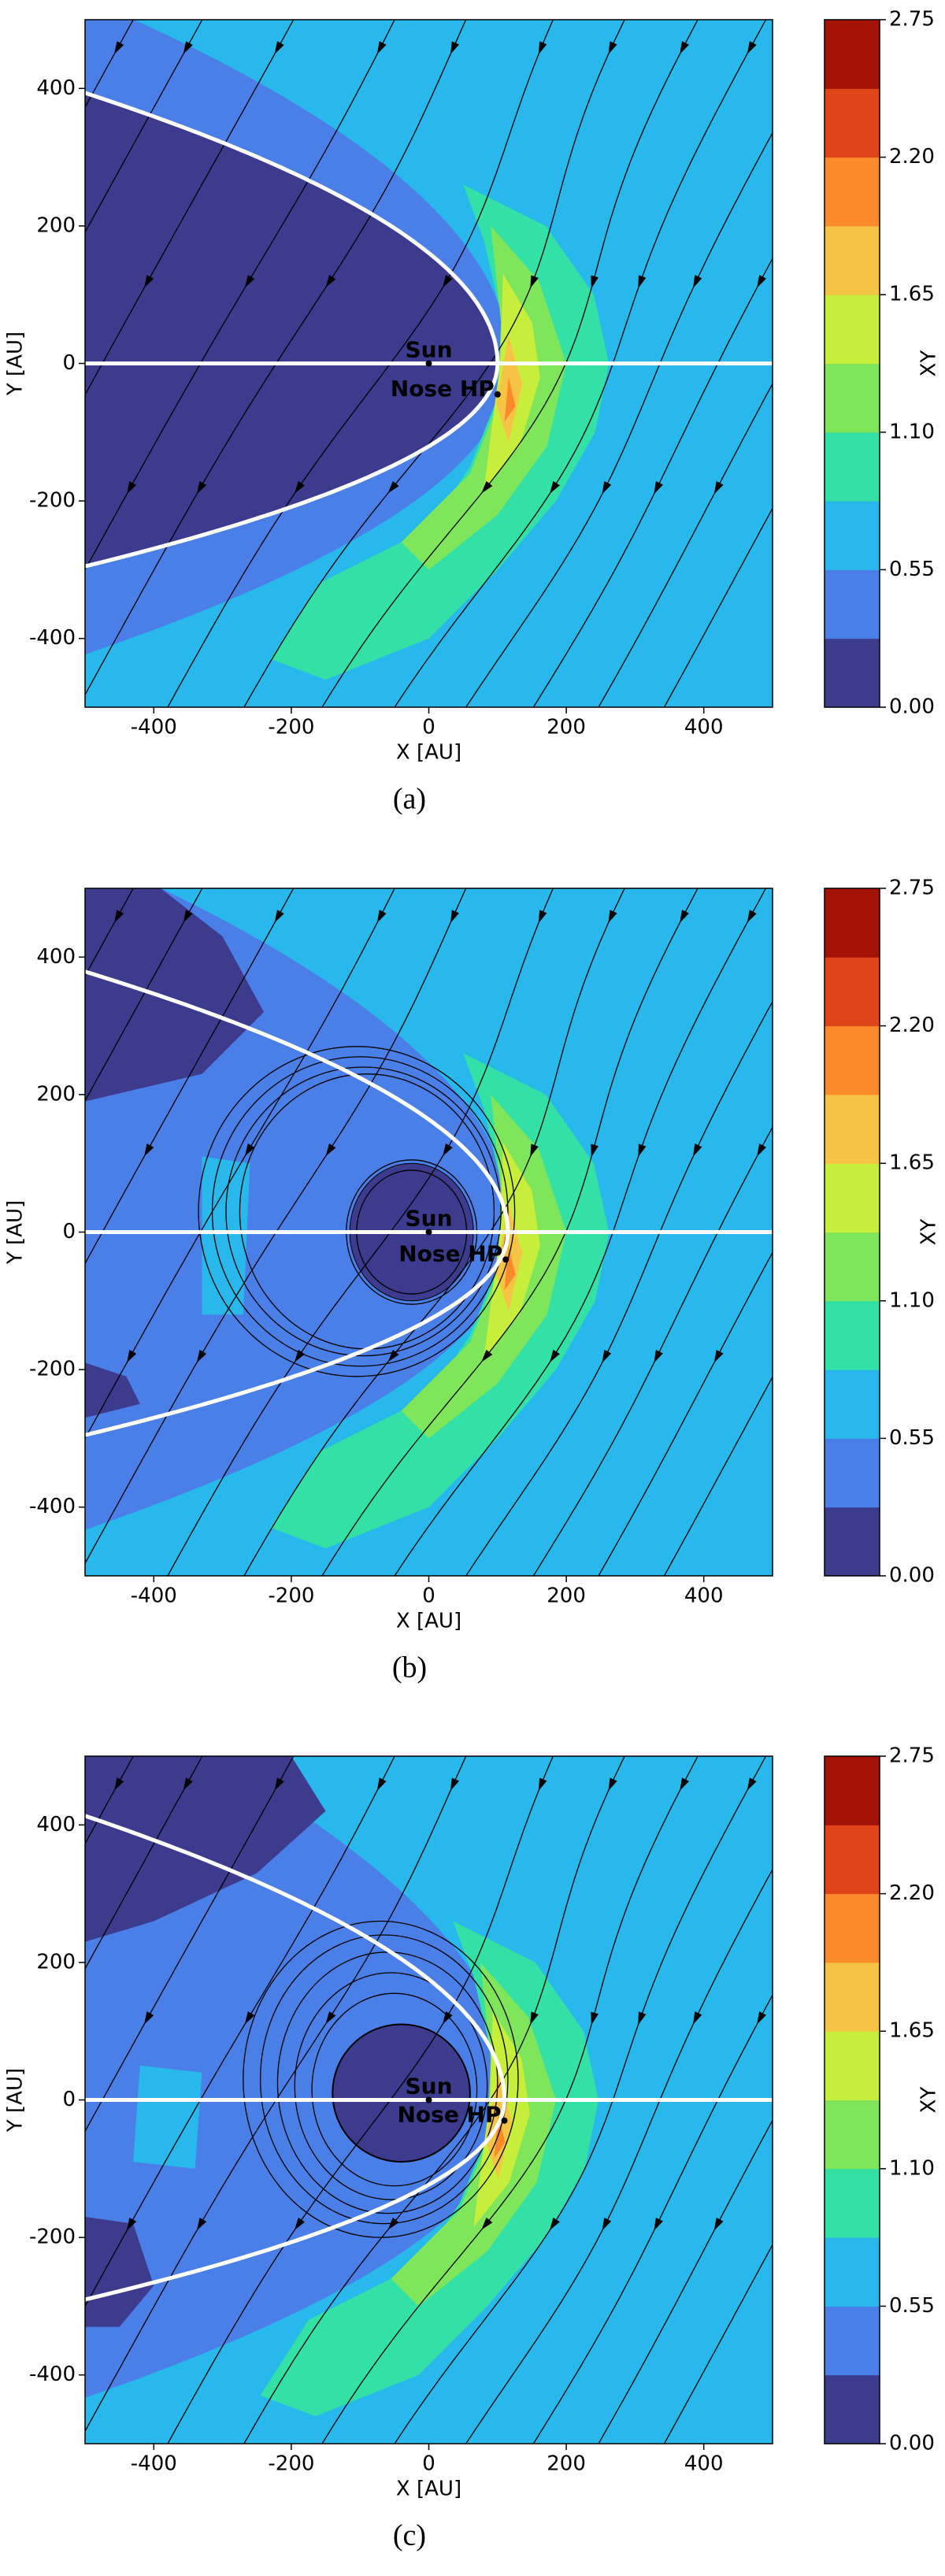 This screenshot has width=945, height=2576. I want to click on colorbar-tick-label: 2.20, so click(912, 1025).